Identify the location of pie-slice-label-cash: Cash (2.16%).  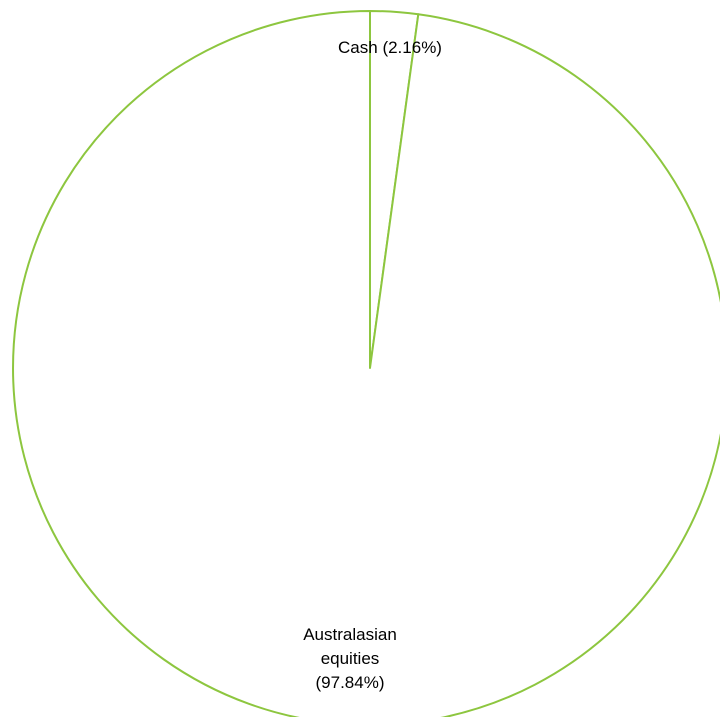
(390, 47).